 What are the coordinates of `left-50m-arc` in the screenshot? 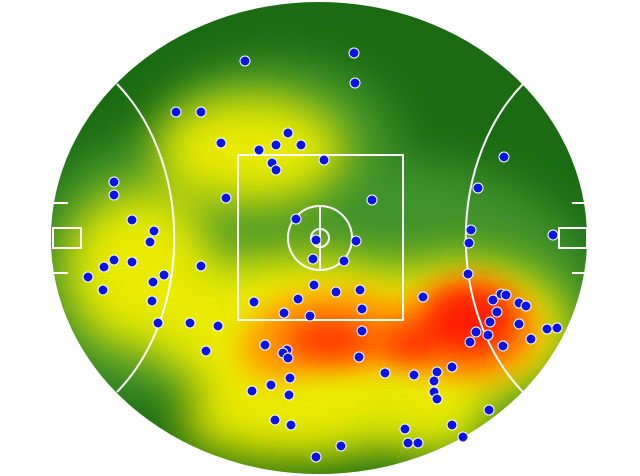 It's located at (146, 238).